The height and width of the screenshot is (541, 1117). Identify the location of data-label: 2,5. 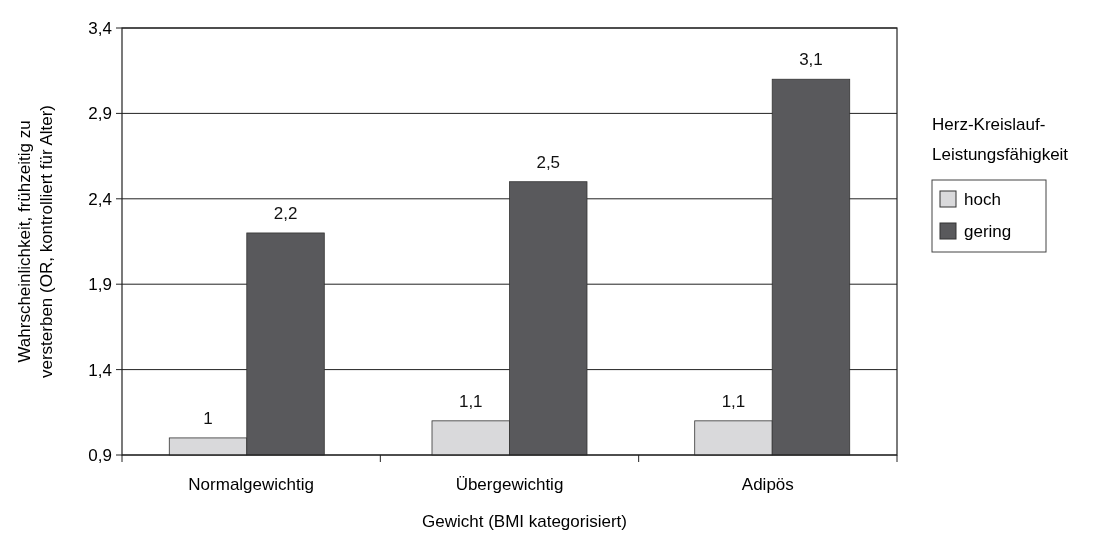
(548, 162).